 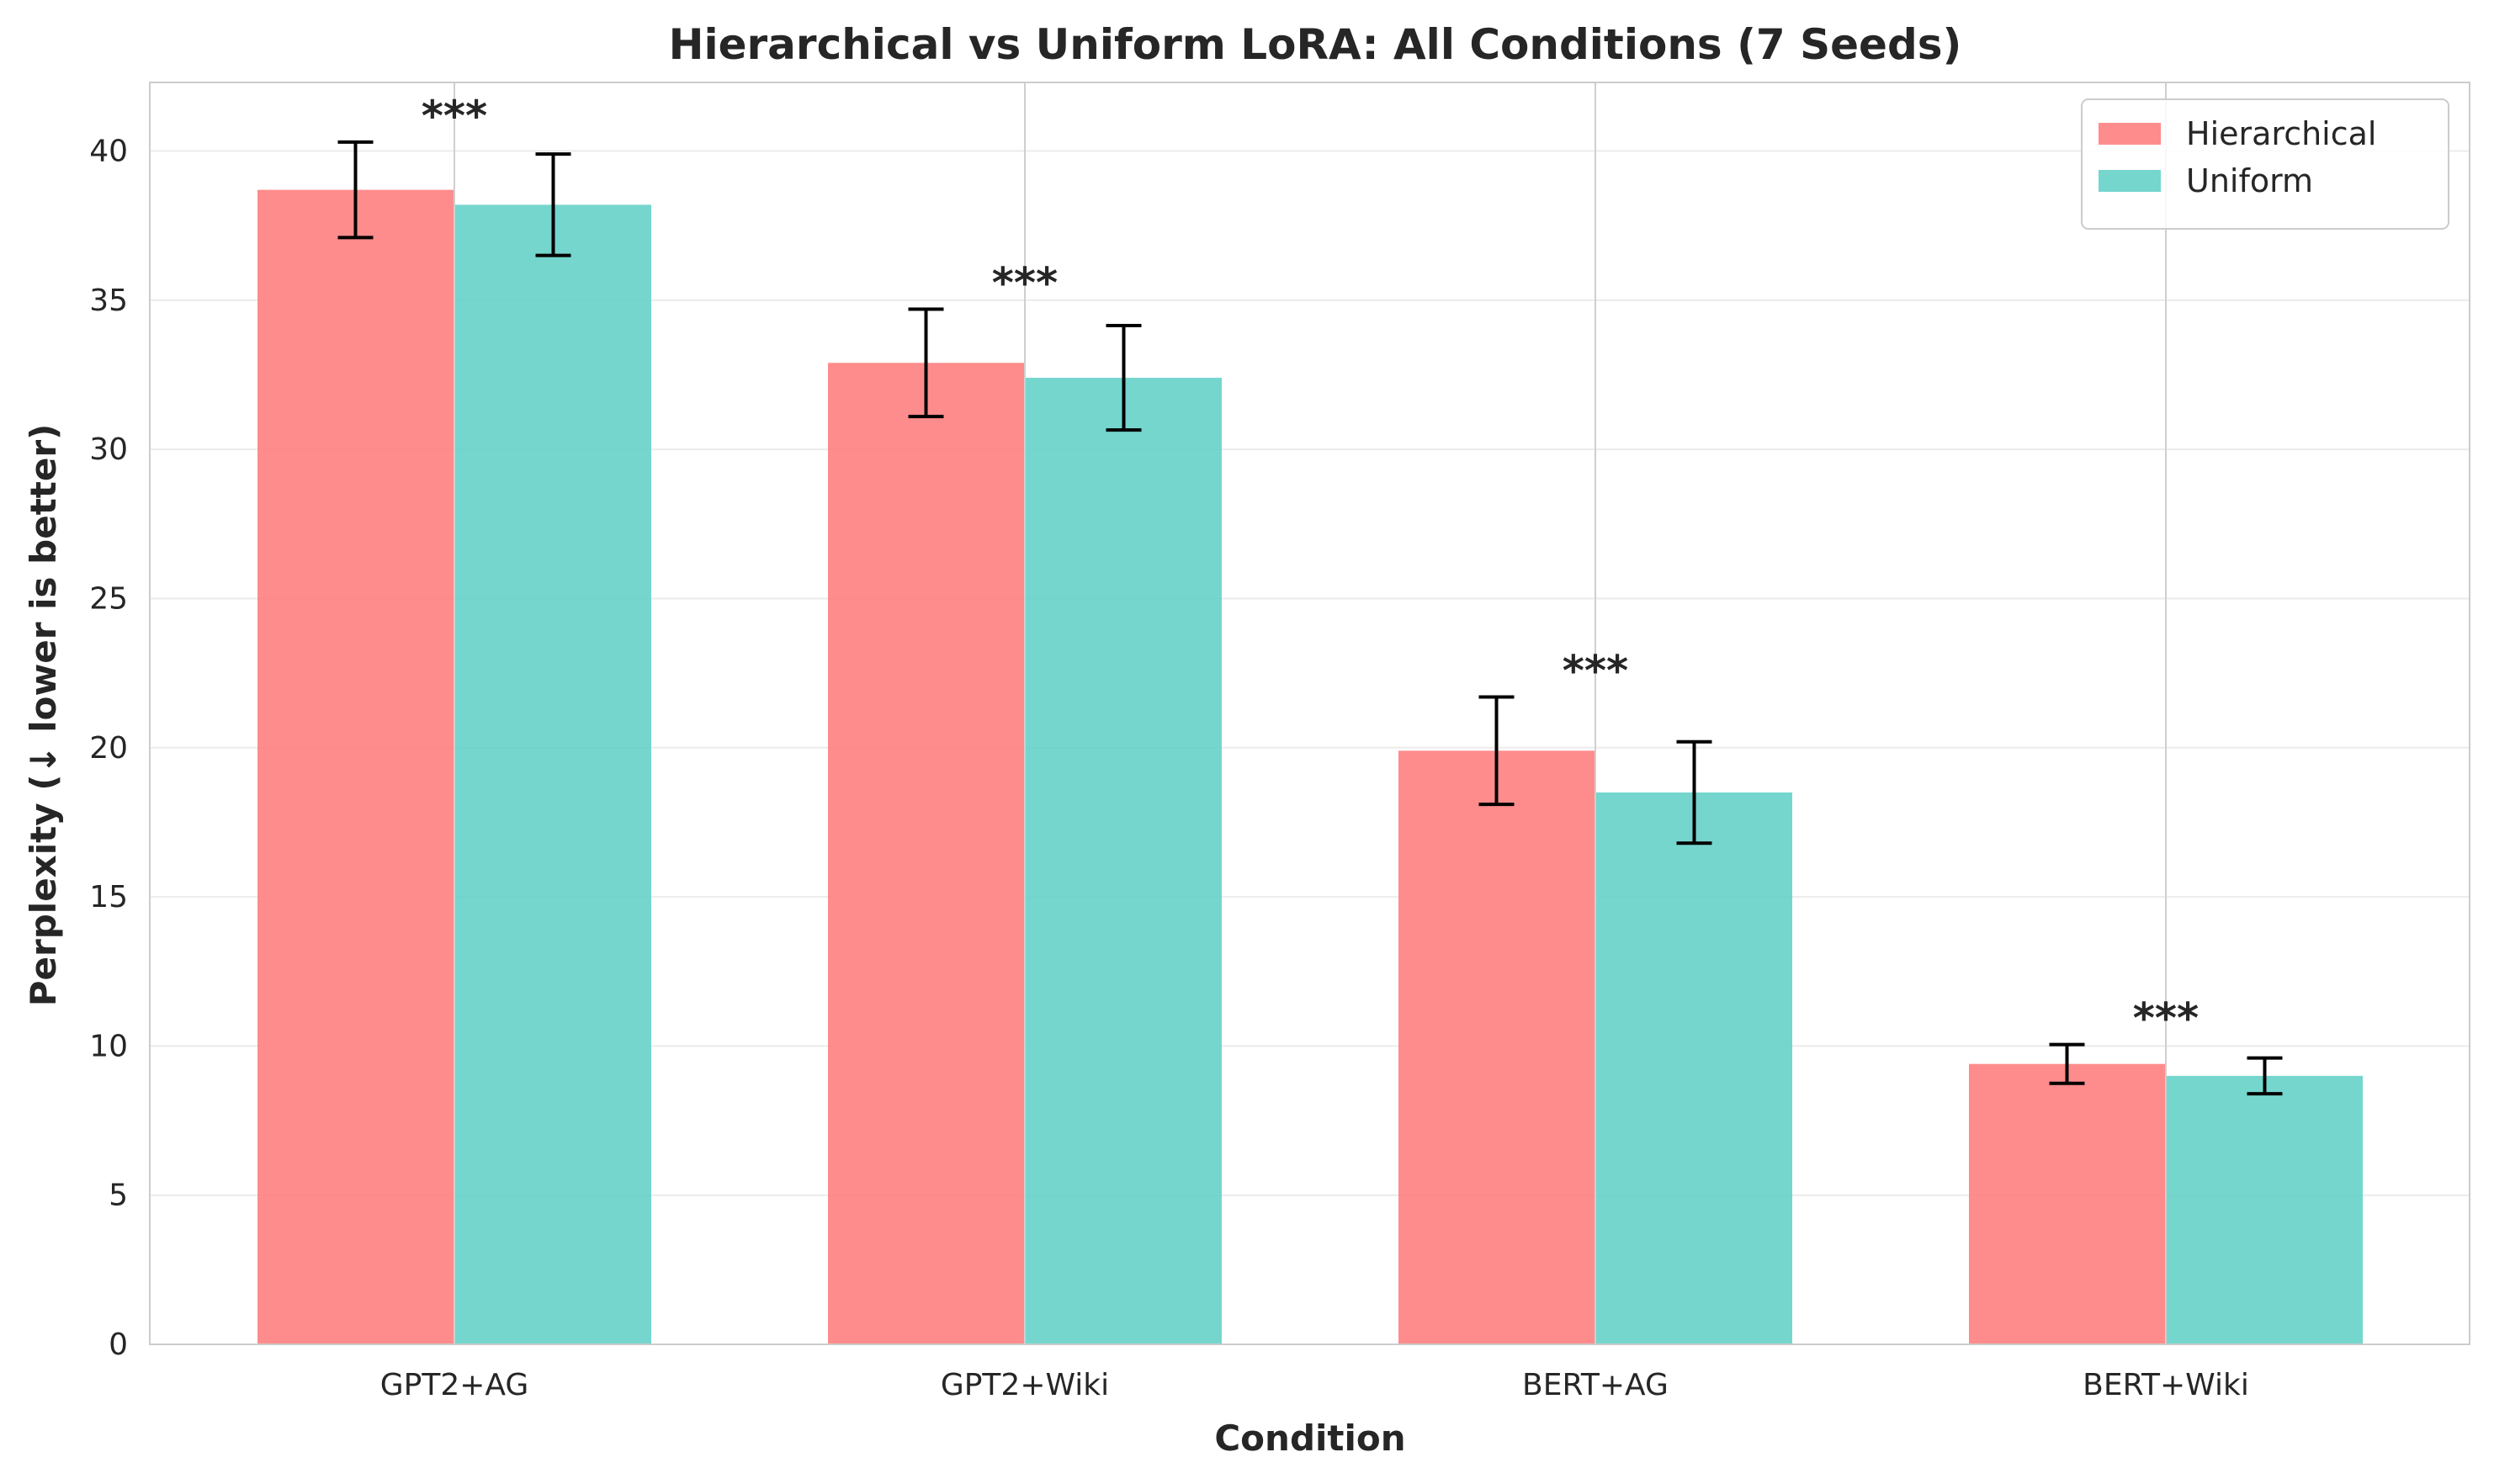 I want to click on y-tick-label: 0, so click(x=118, y=1345).